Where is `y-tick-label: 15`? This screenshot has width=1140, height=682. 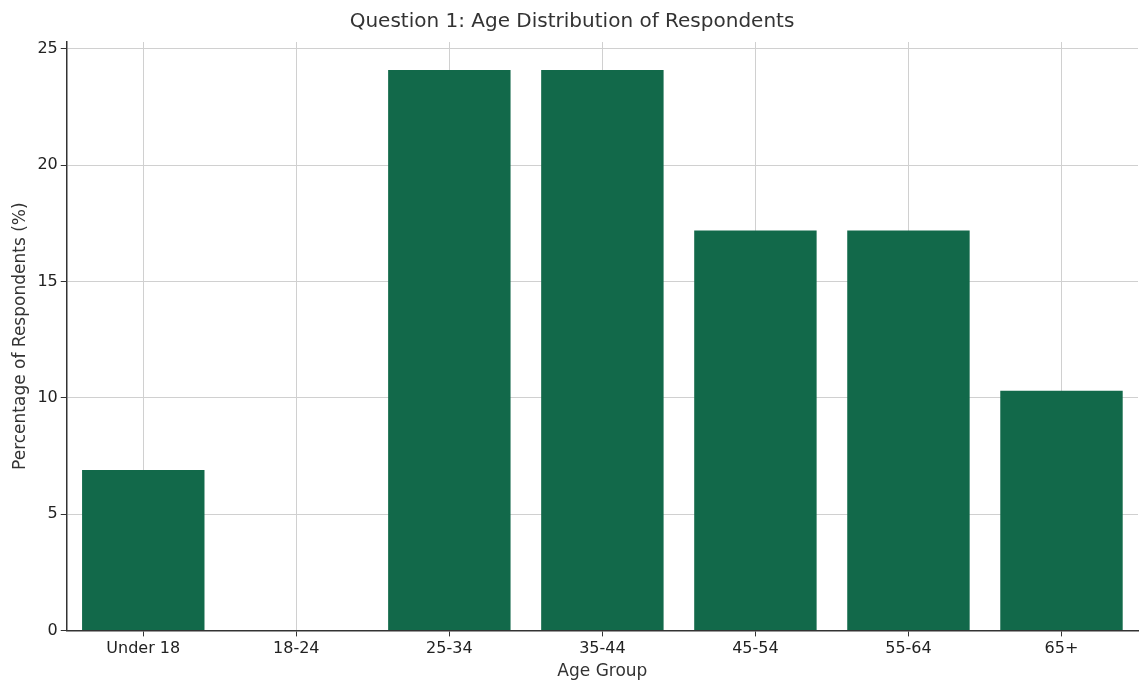 y-tick-label: 15 is located at coordinates (47, 280).